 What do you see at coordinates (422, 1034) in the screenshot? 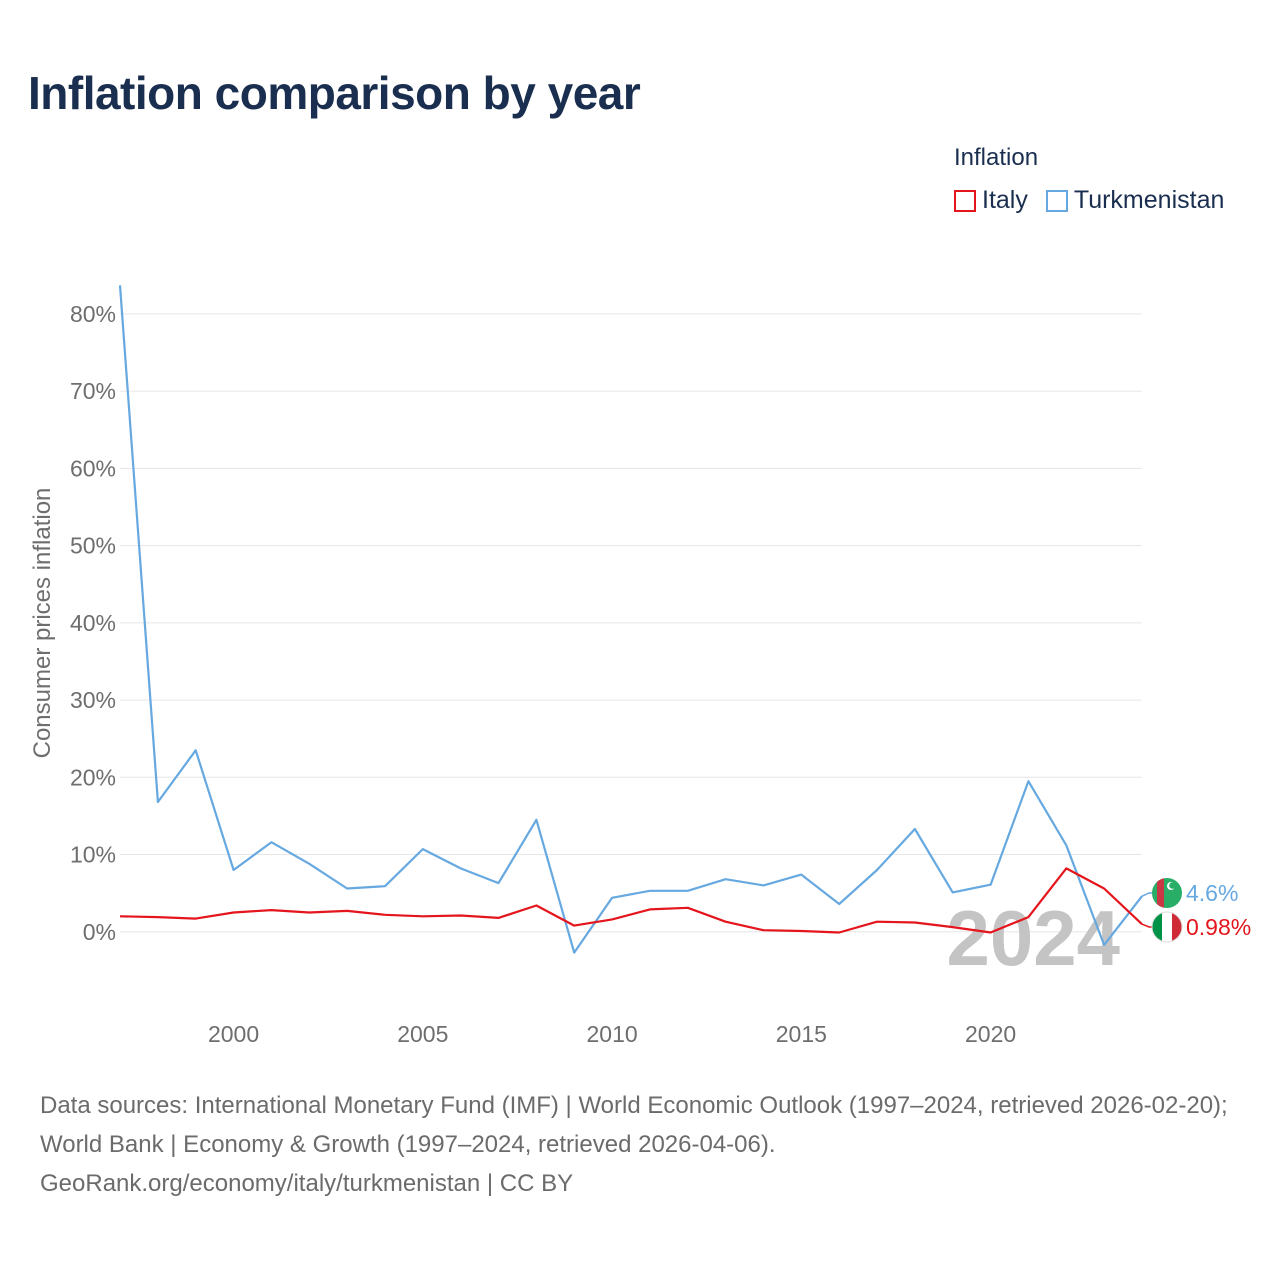
I see `x-tick-label: 2005` at bounding box center [422, 1034].